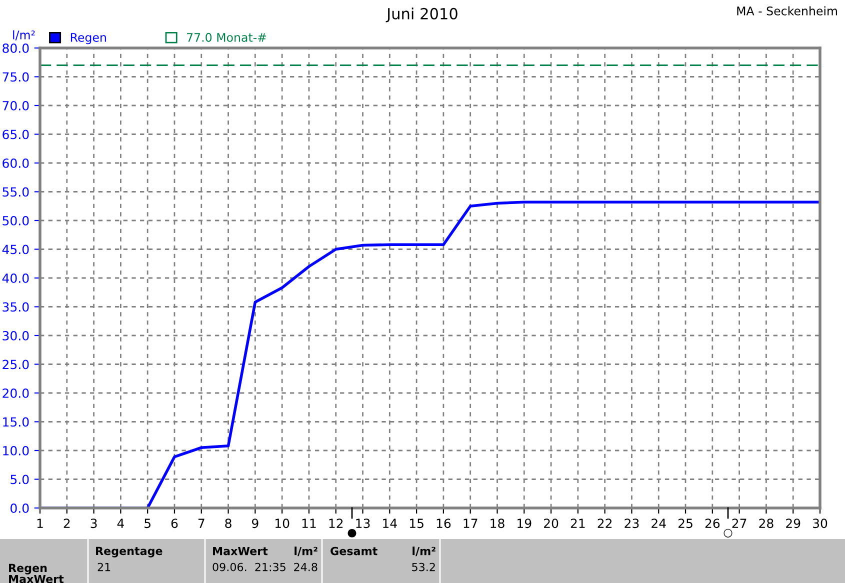 This screenshot has width=845, height=583. What do you see at coordinates (15, 335) in the screenshot?
I see `y-tick-label: 30.0` at bounding box center [15, 335].